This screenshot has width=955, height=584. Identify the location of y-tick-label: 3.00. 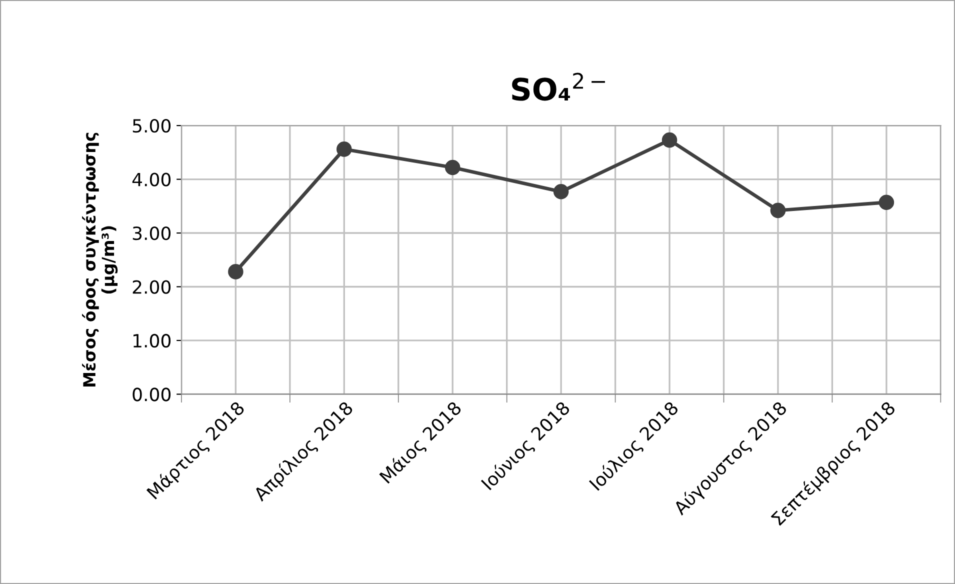
(151, 233).